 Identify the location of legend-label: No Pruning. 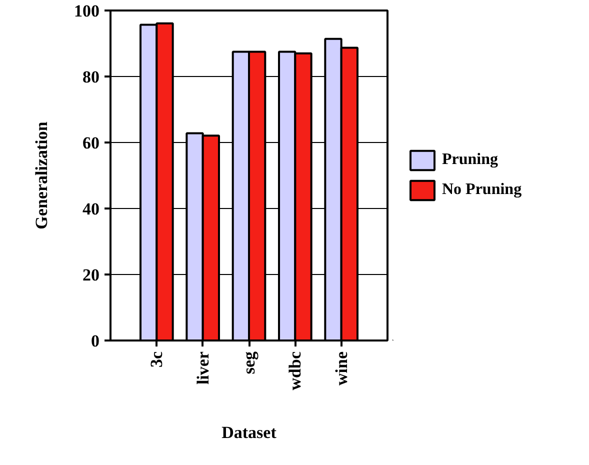
(482, 190).